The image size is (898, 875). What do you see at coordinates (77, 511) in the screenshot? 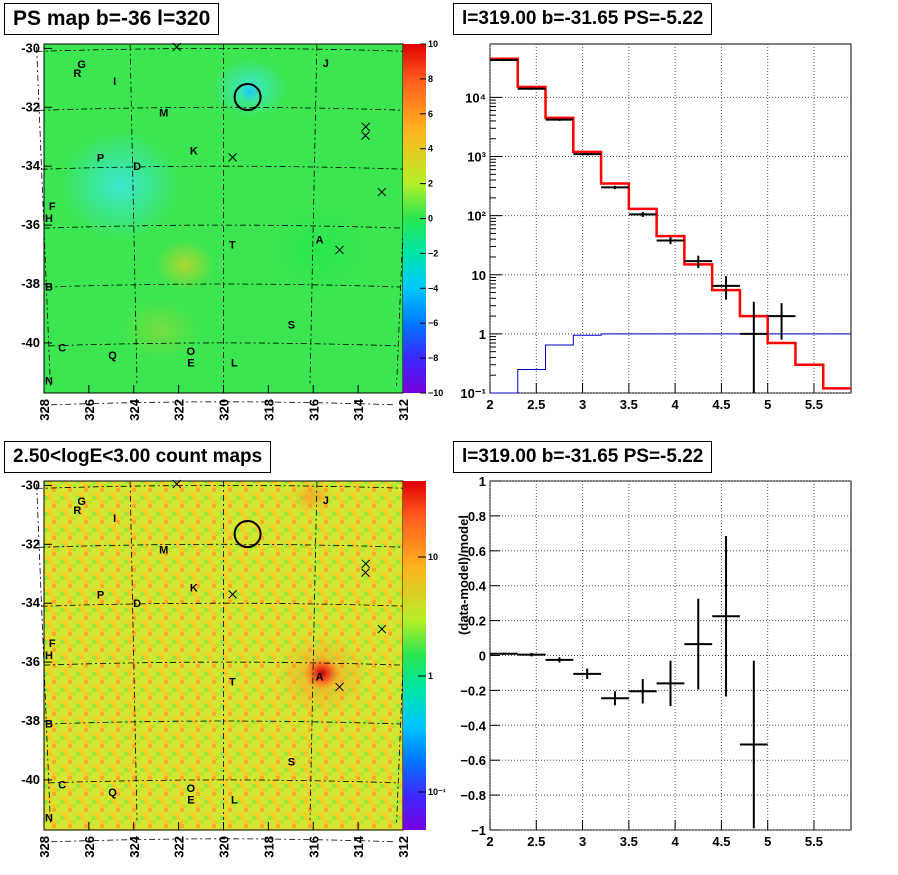
I see `source-label: R` at bounding box center [77, 511].